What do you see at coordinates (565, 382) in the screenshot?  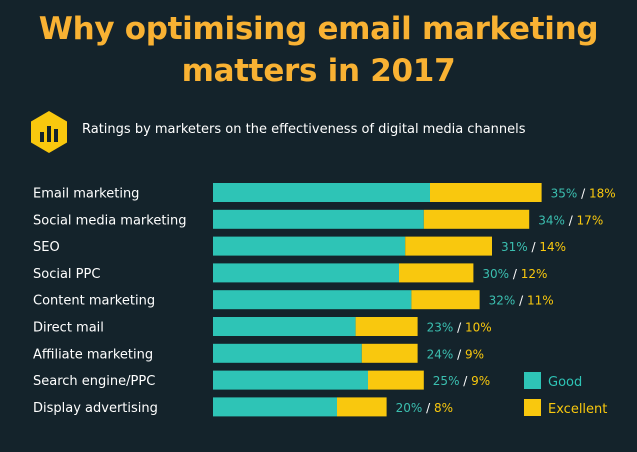 I see `legend-label-good: Good` at bounding box center [565, 382].